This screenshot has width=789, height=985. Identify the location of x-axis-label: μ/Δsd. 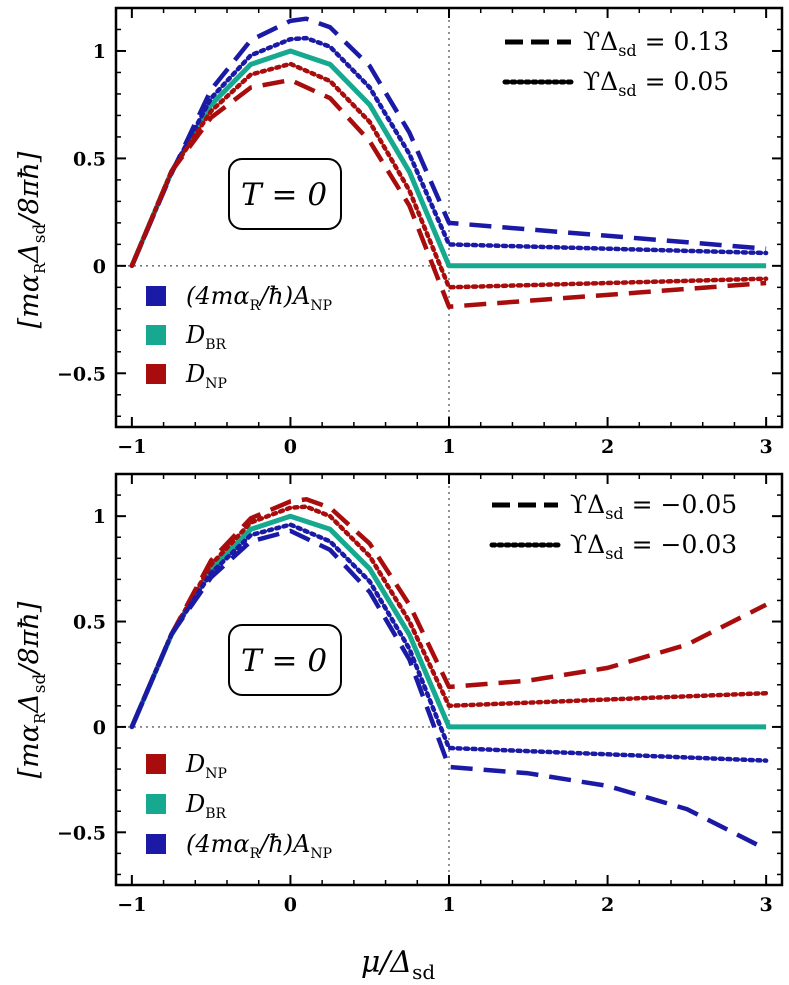
(398, 964).